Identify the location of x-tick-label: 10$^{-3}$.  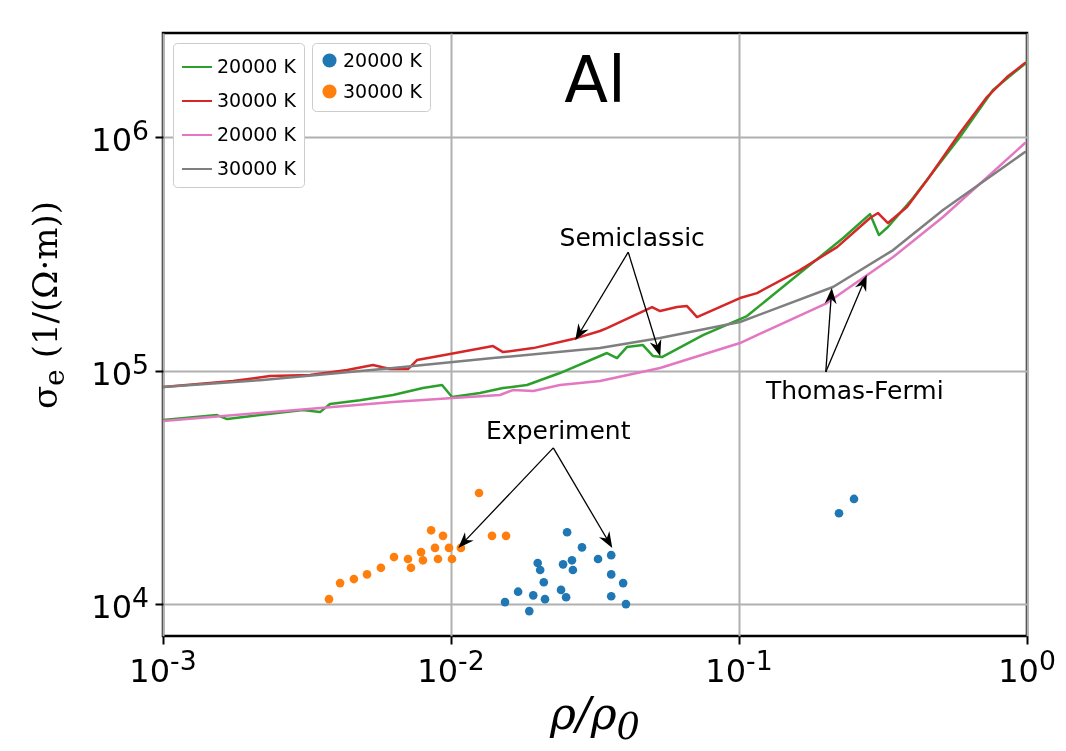
(163, 667).